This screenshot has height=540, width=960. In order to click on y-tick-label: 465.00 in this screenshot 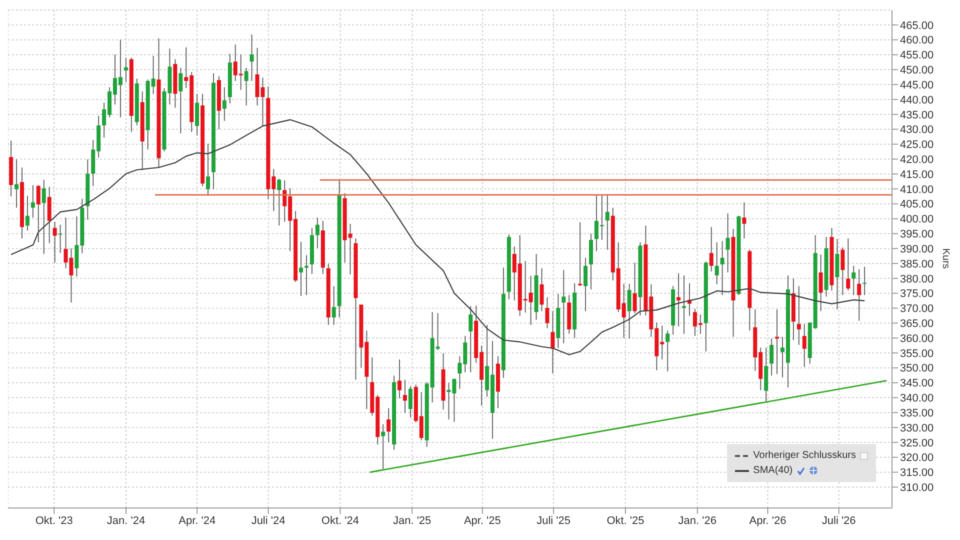, I will do `click(917, 26)`.